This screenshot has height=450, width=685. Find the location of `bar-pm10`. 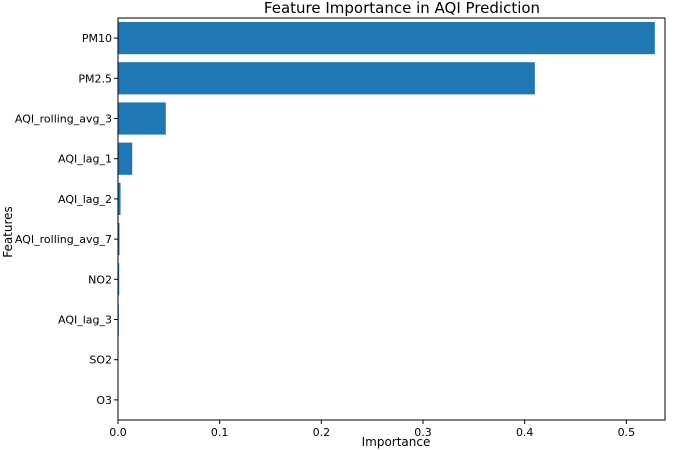

bar-pm10 is located at coordinates (386, 38).